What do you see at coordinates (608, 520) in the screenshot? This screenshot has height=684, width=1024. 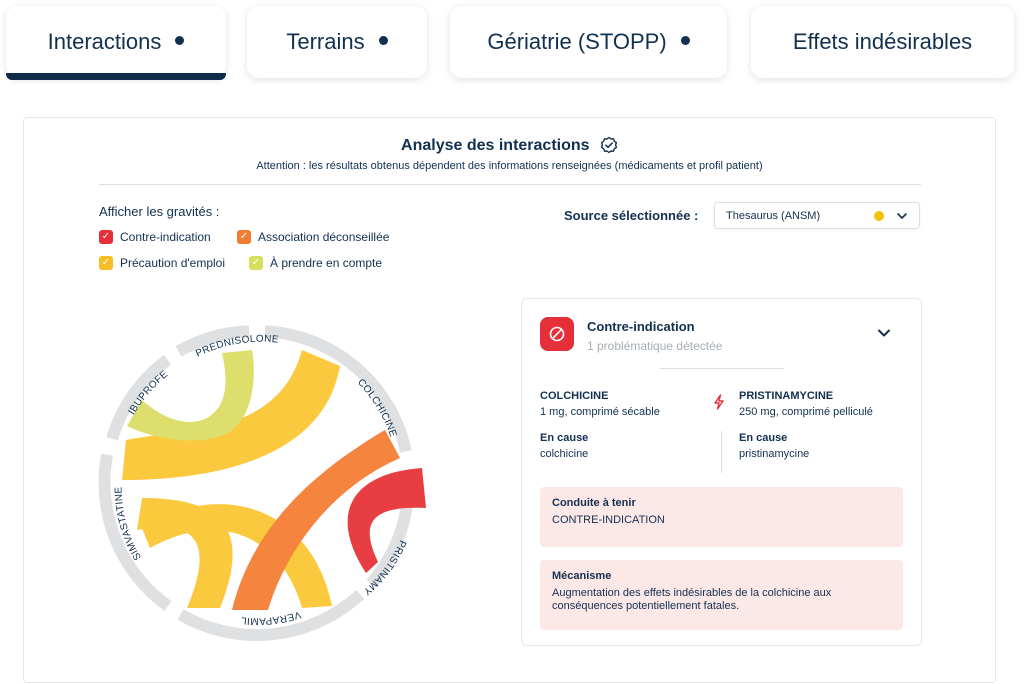 I see `conduite-value: CONTRE-INDICATION` at bounding box center [608, 520].